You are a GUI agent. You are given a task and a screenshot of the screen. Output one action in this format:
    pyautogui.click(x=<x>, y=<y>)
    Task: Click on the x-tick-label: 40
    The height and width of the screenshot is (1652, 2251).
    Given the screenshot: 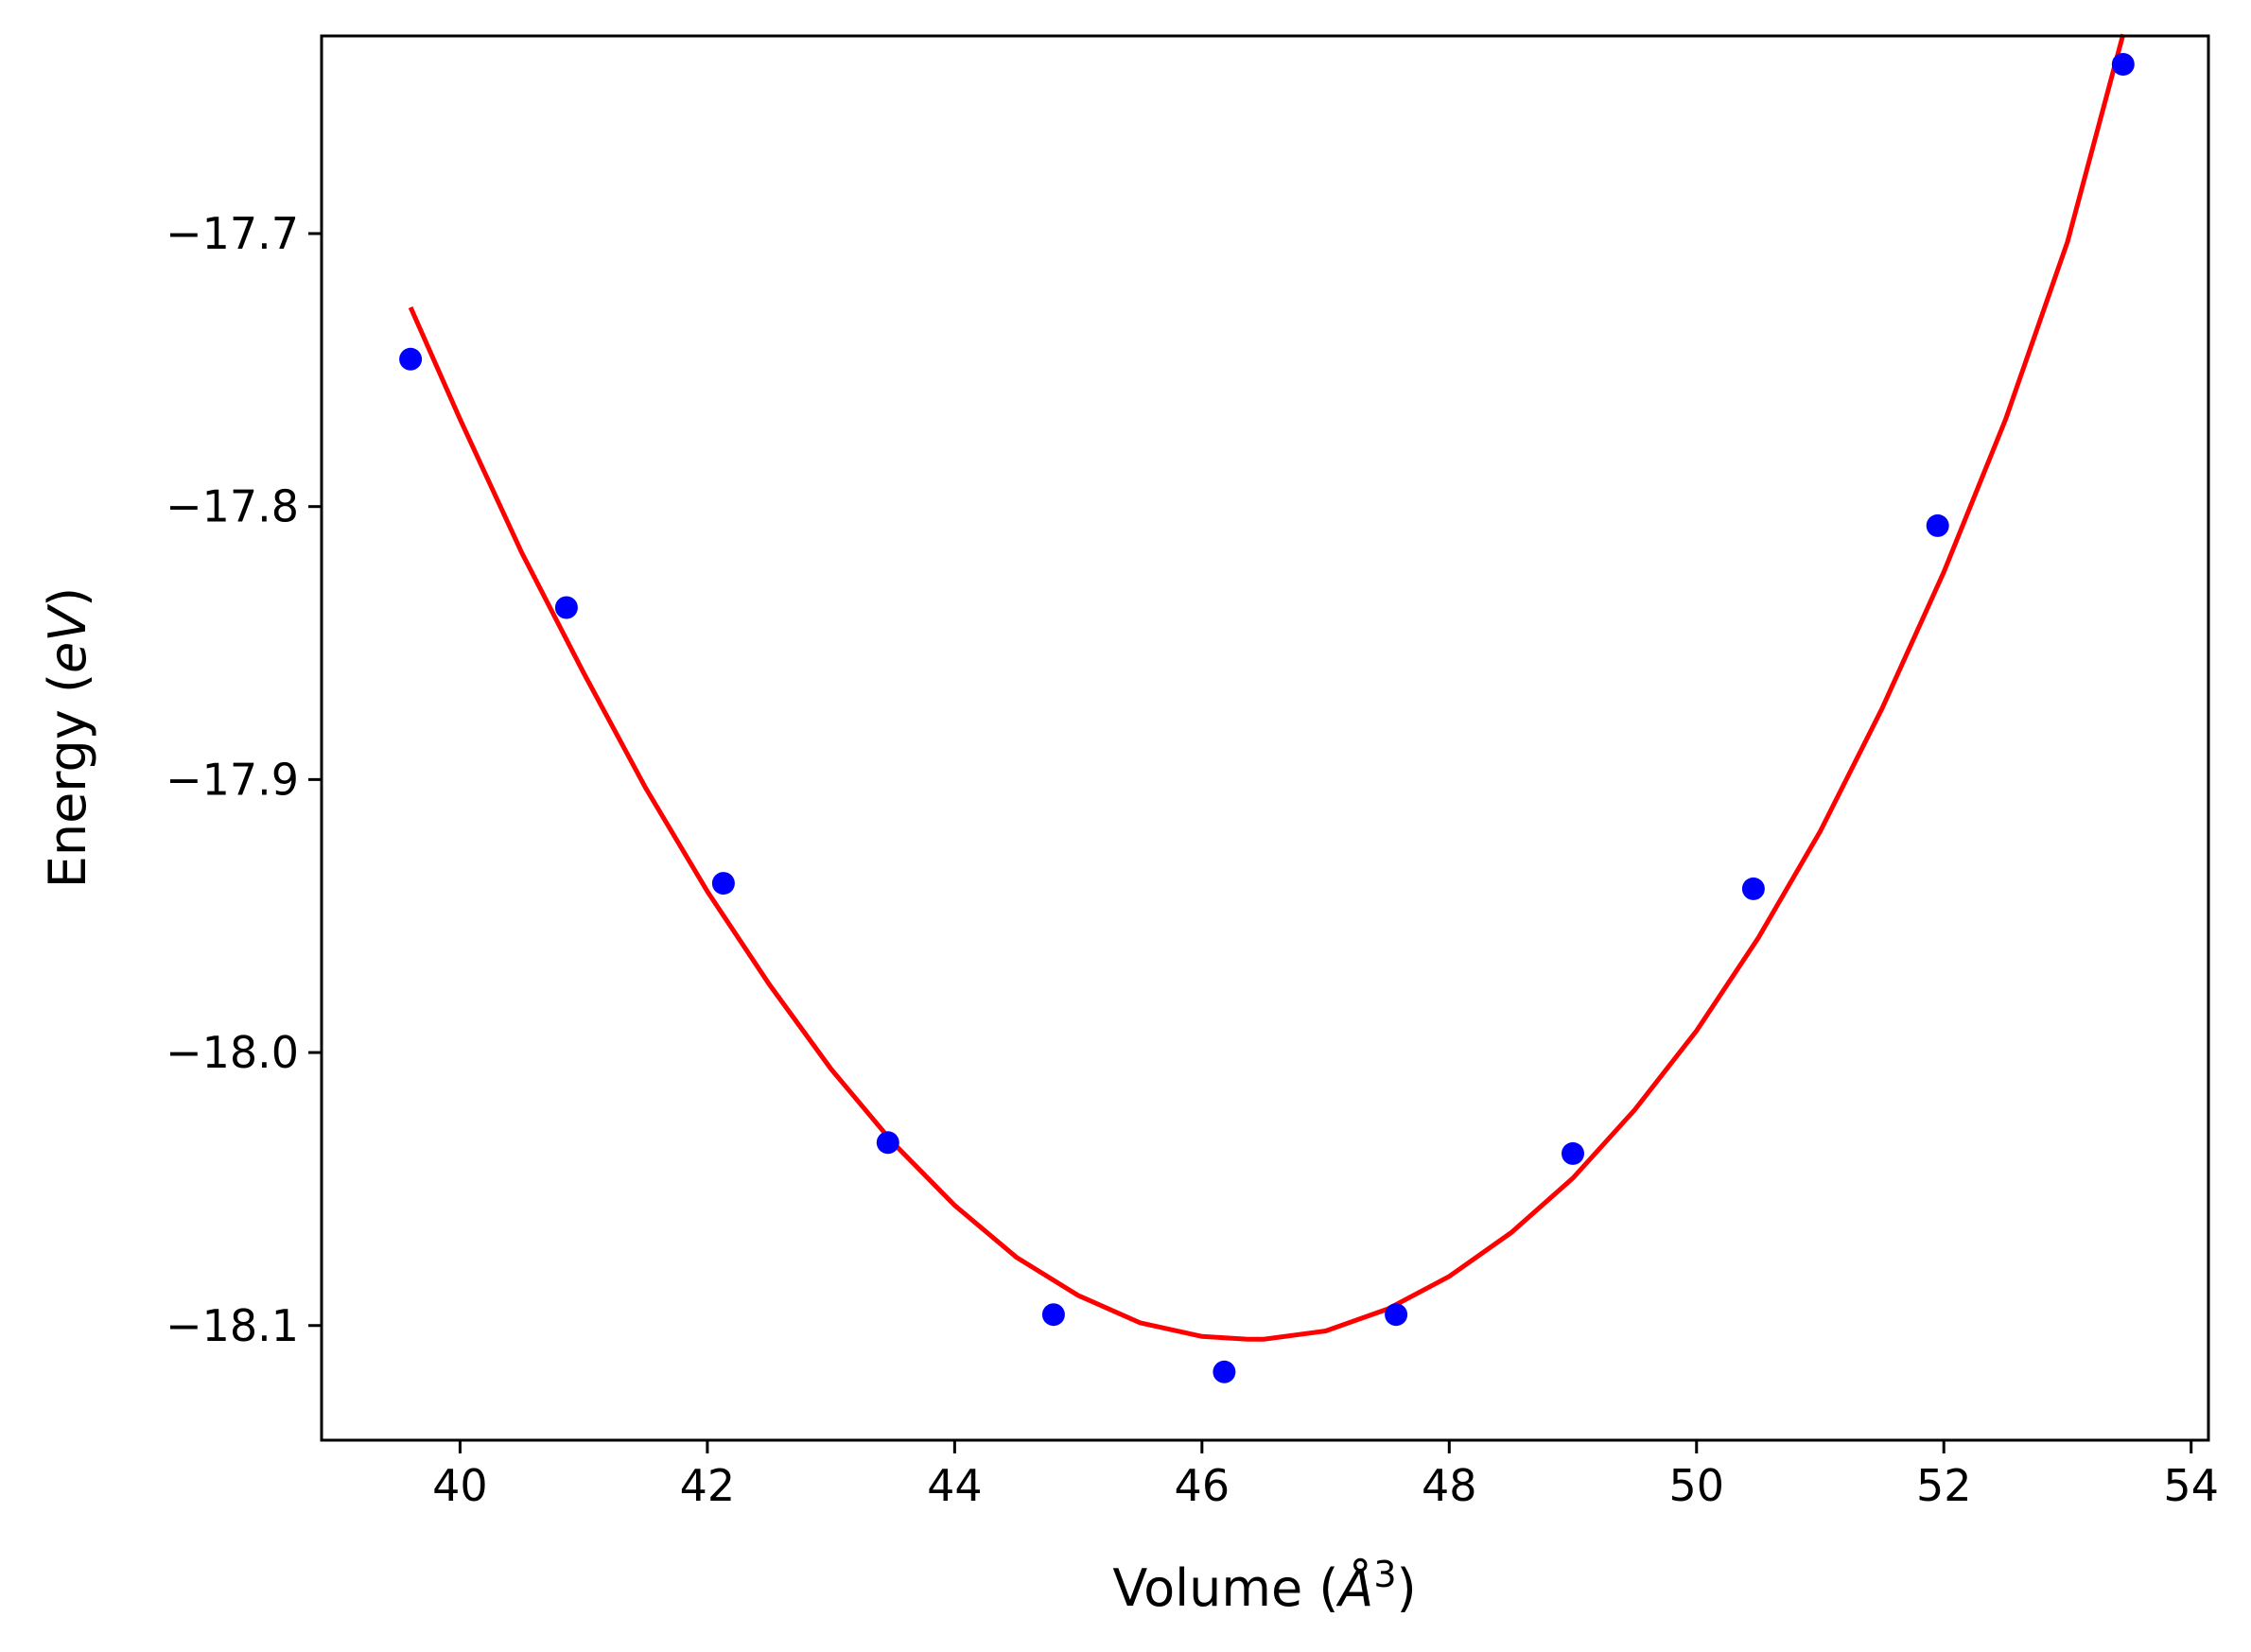 What is the action you would take?
    pyautogui.click(x=460, y=1486)
    